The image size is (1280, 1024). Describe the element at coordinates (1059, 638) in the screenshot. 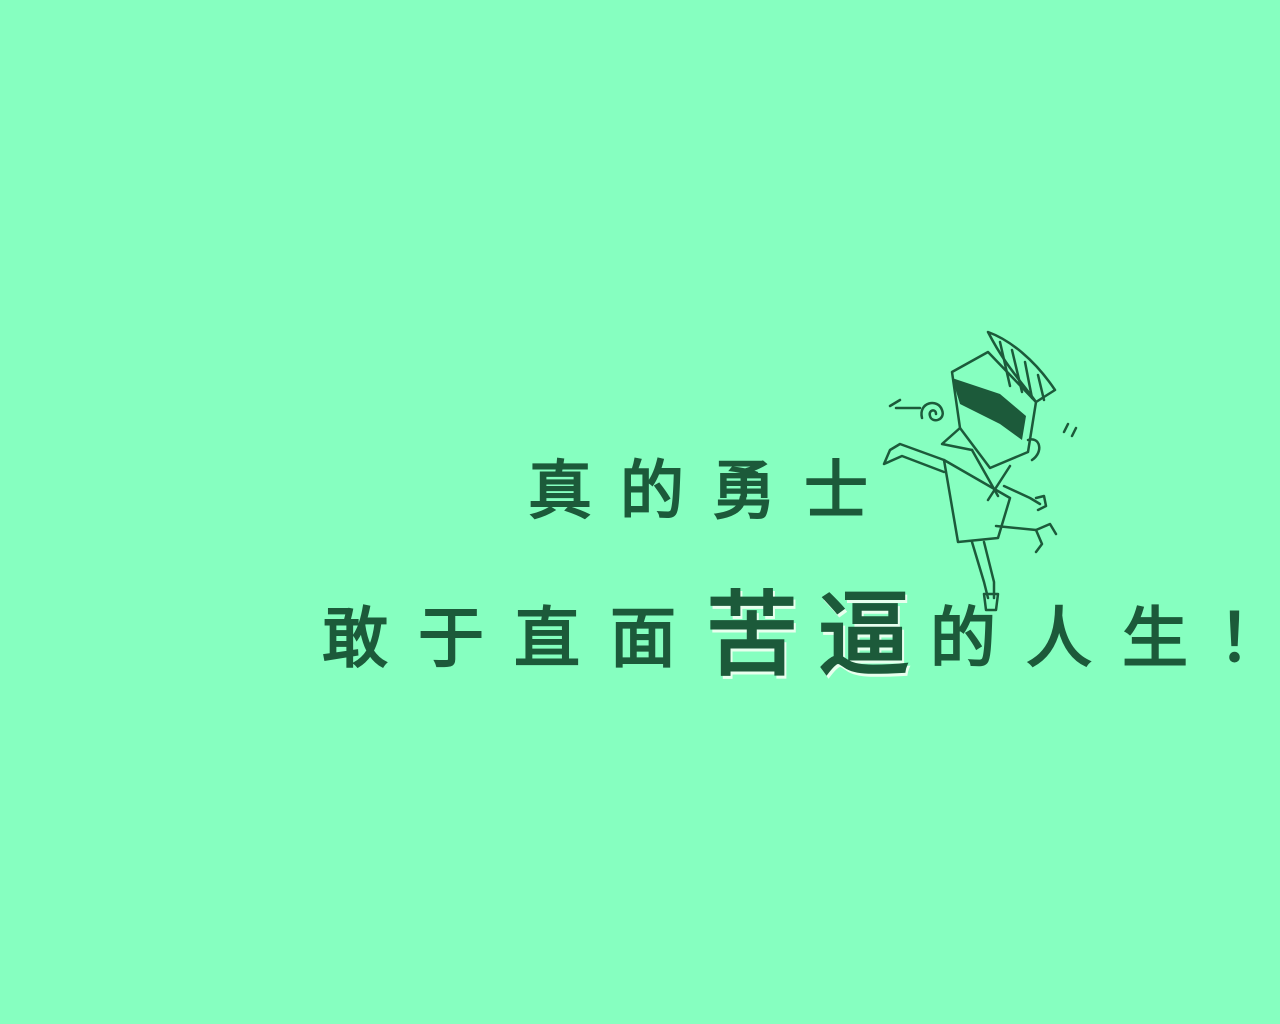

I see `slogan-char: 人` at that location.